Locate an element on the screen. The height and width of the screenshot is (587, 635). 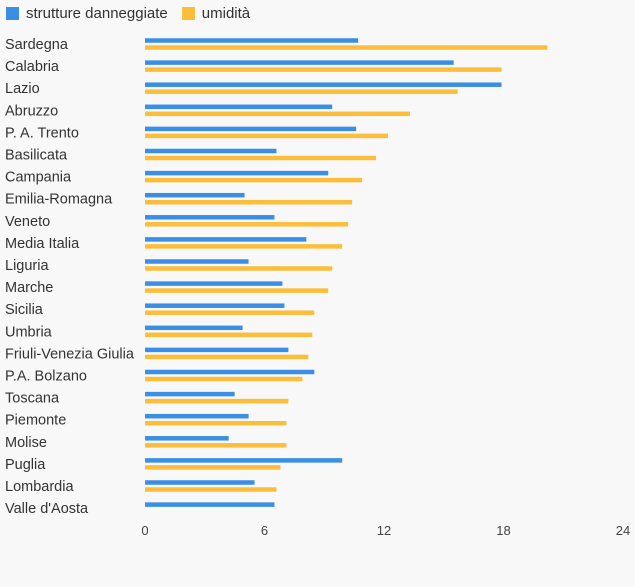
legend-item-umidita: umidità is located at coordinates (216, 13).